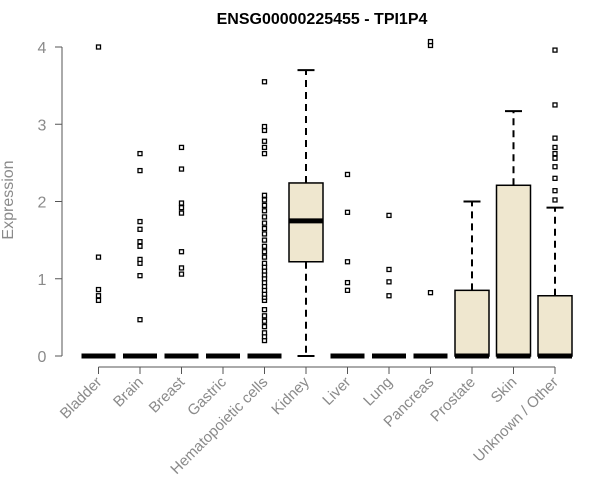  Describe the element at coordinates (290, 395) in the screenshot. I see `x-tick-label: Kidney` at that location.